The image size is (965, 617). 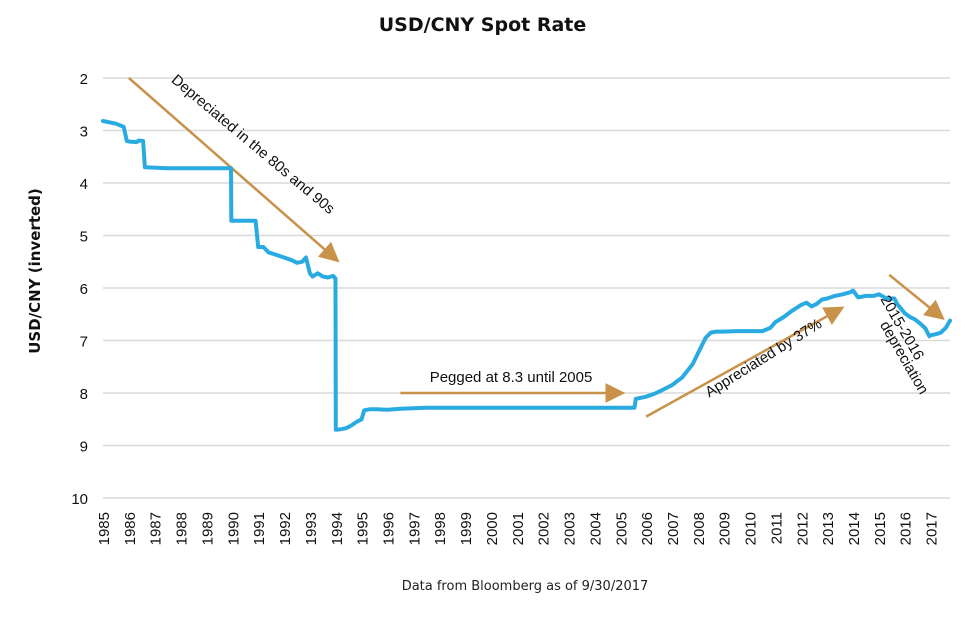 I want to click on y-tick-label: 5, so click(x=84, y=237).